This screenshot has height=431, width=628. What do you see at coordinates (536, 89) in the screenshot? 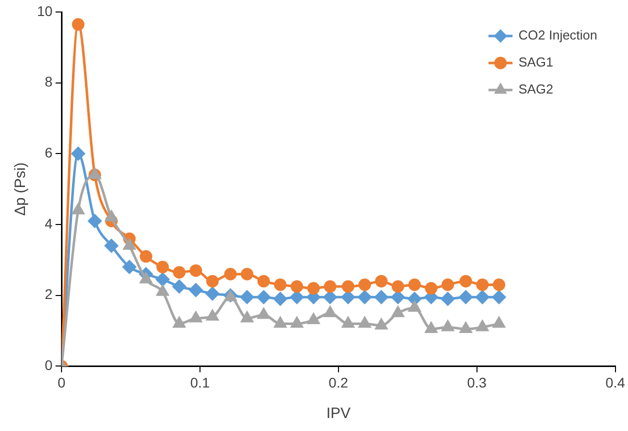
I see `legend-label: SAG2` at bounding box center [536, 89].